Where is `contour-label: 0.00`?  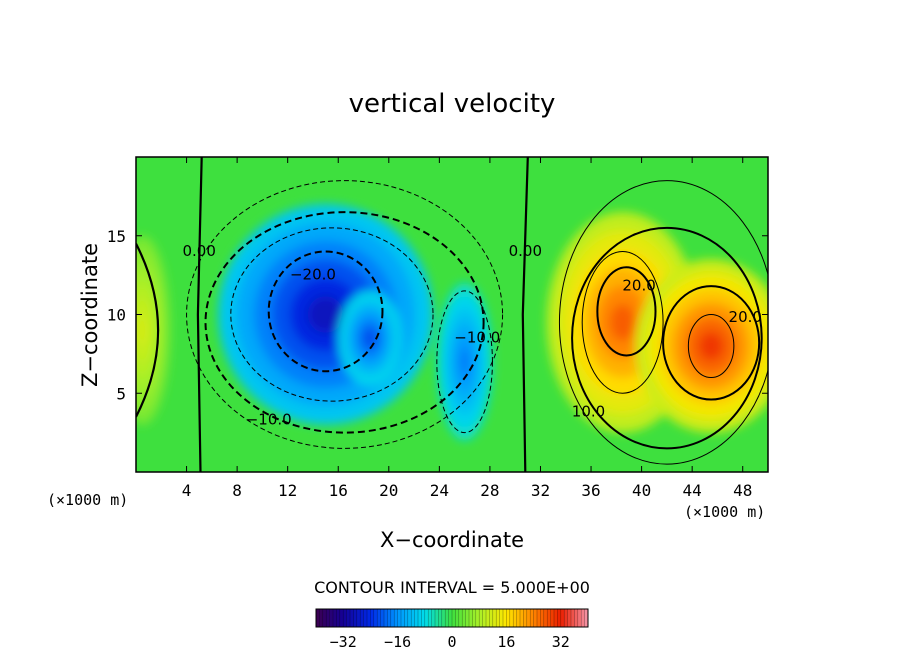
contour-label: 0.00 is located at coordinates (525, 251).